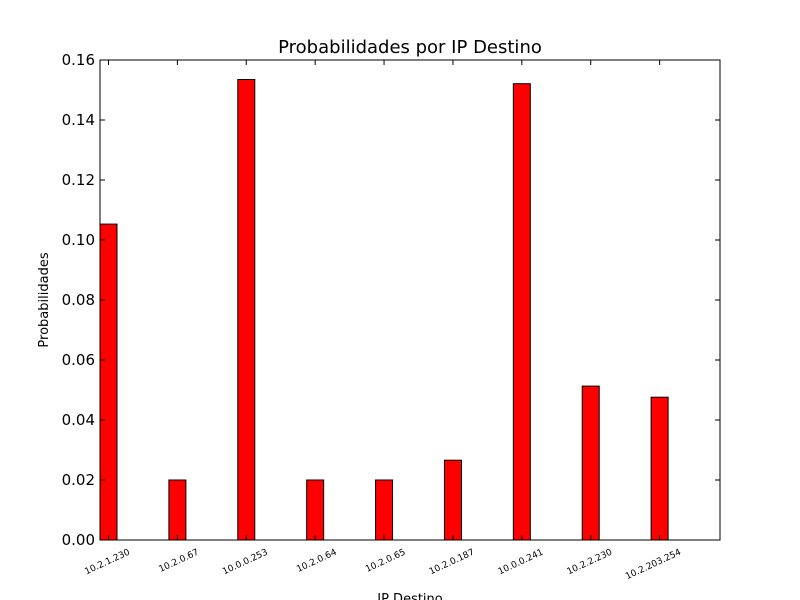 The height and width of the screenshot is (600, 800). I want to click on bar-10.0.0.241, so click(521, 312).